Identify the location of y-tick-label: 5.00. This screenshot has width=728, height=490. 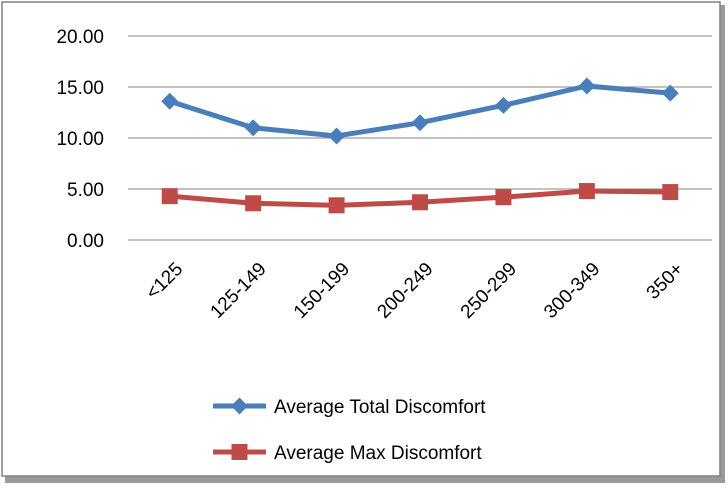
(85, 190).